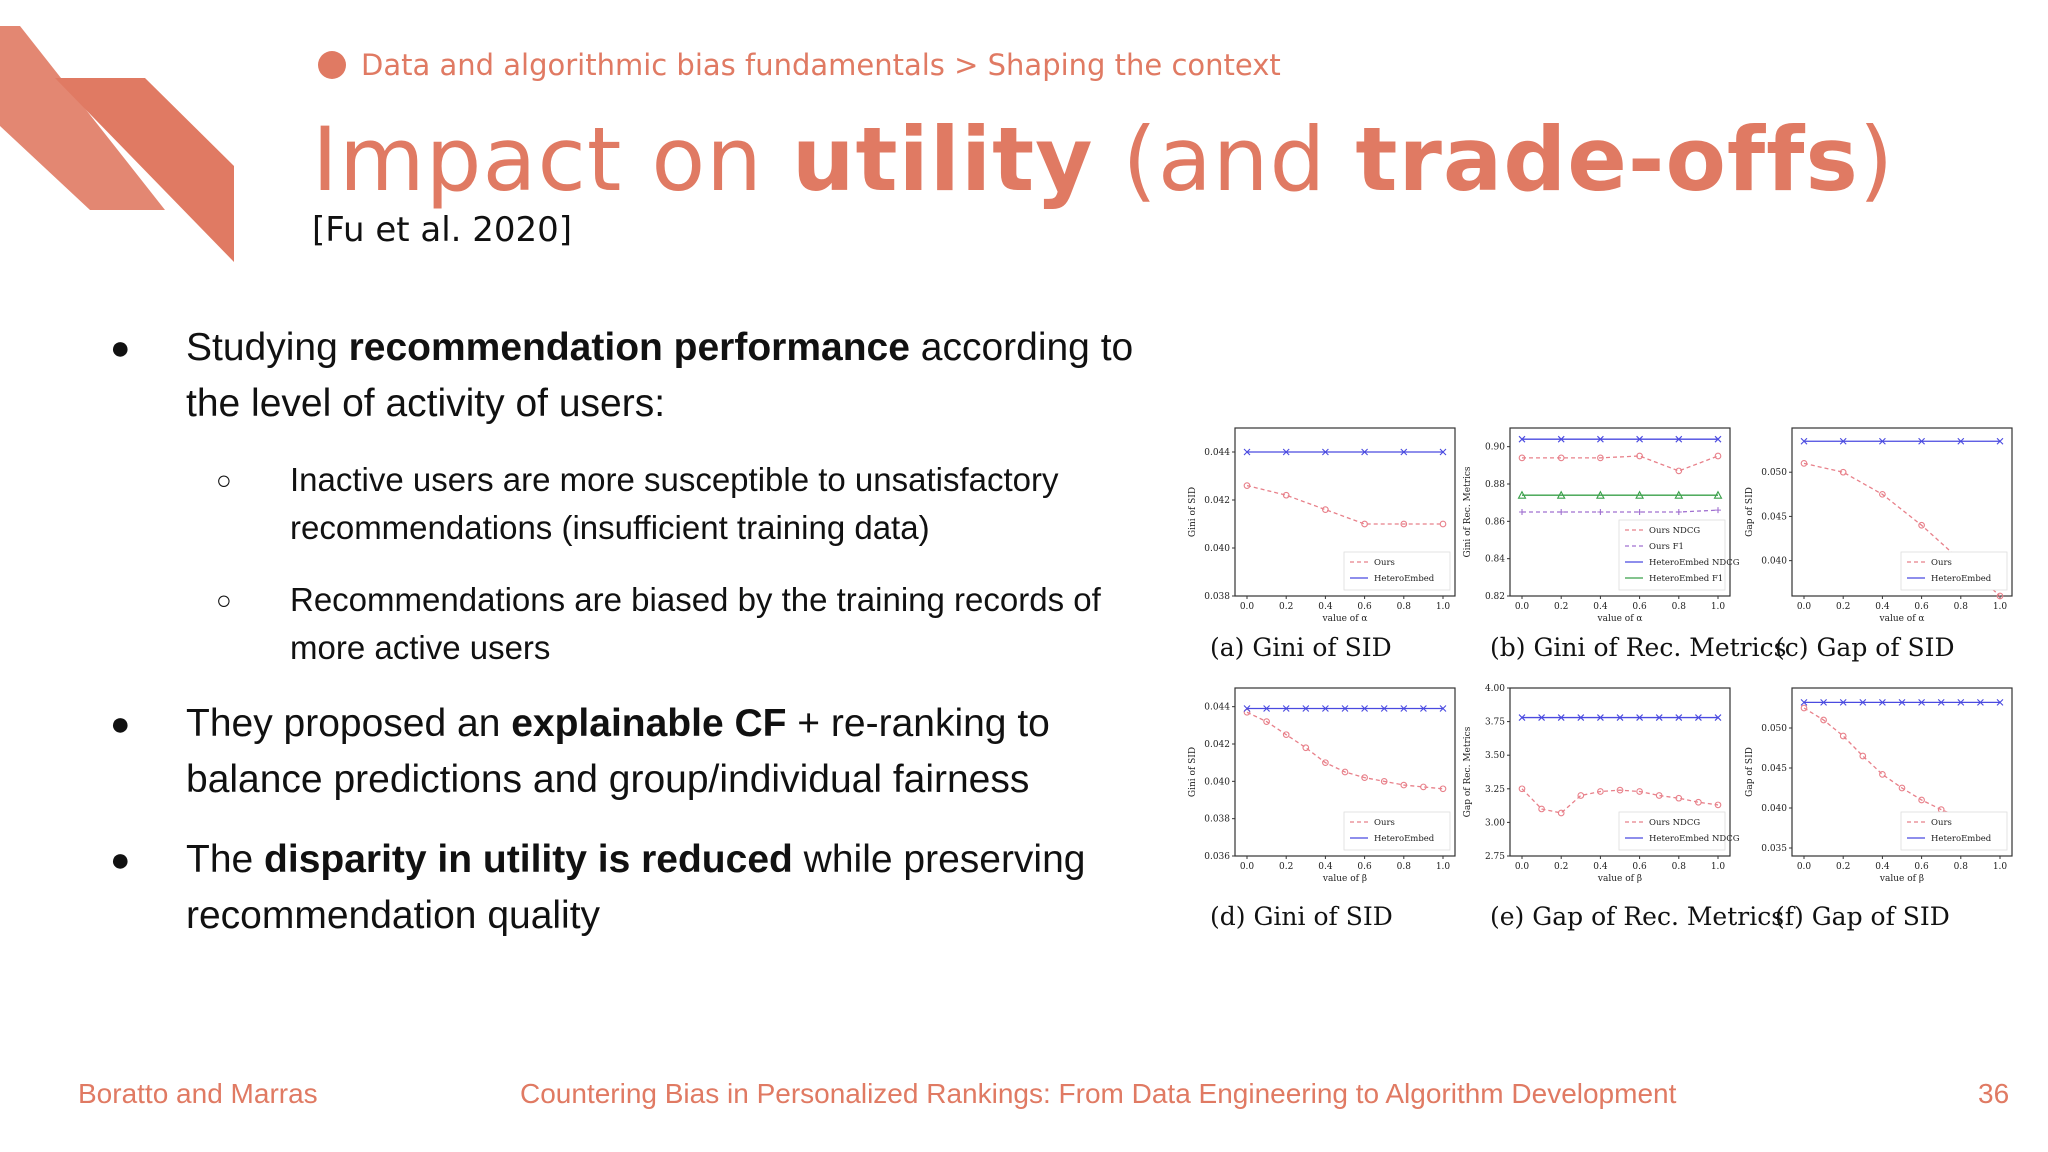 The image size is (2048, 1152). What do you see at coordinates (1495, 756) in the screenshot?
I see `y-tick-label: 3.50` at bounding box center [1495, 756].